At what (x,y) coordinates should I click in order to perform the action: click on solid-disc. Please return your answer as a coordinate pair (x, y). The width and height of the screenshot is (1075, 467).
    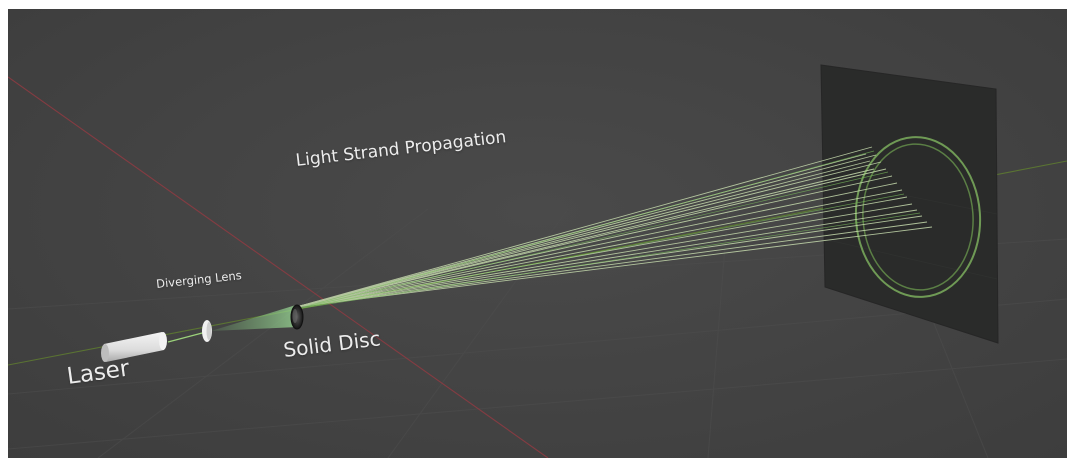
    Looking at the image, I should click on (297, 317).